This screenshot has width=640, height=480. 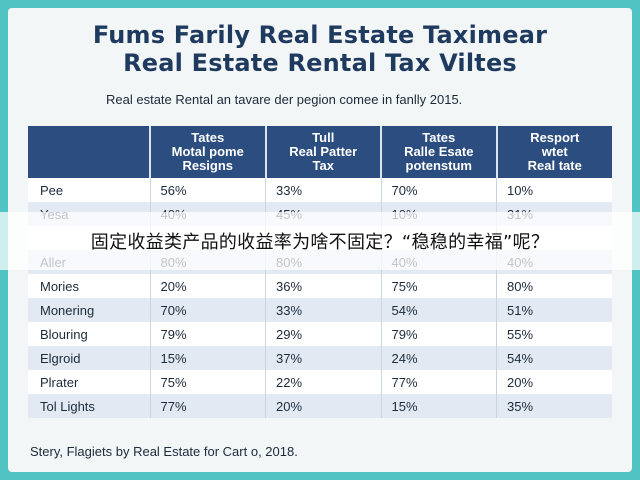 I want to click on table-cell: 22%, so click(x=323, y=382).